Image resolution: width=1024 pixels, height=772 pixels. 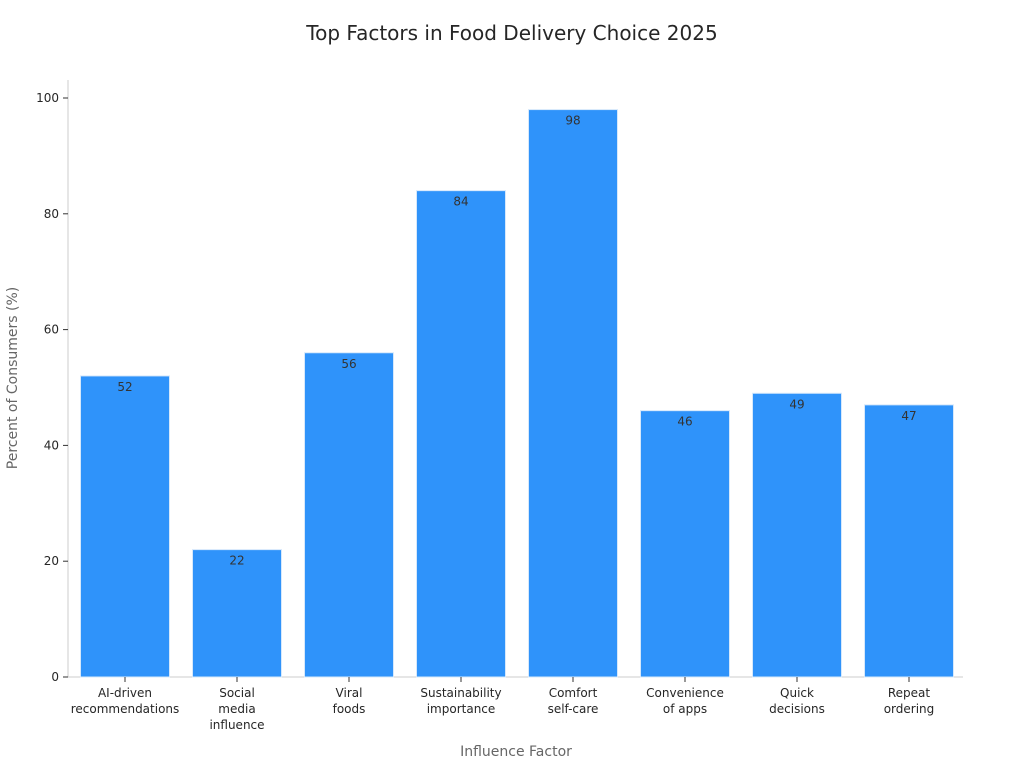 I want to click on x-tick-label: Quick, so click(x=797, y=693).